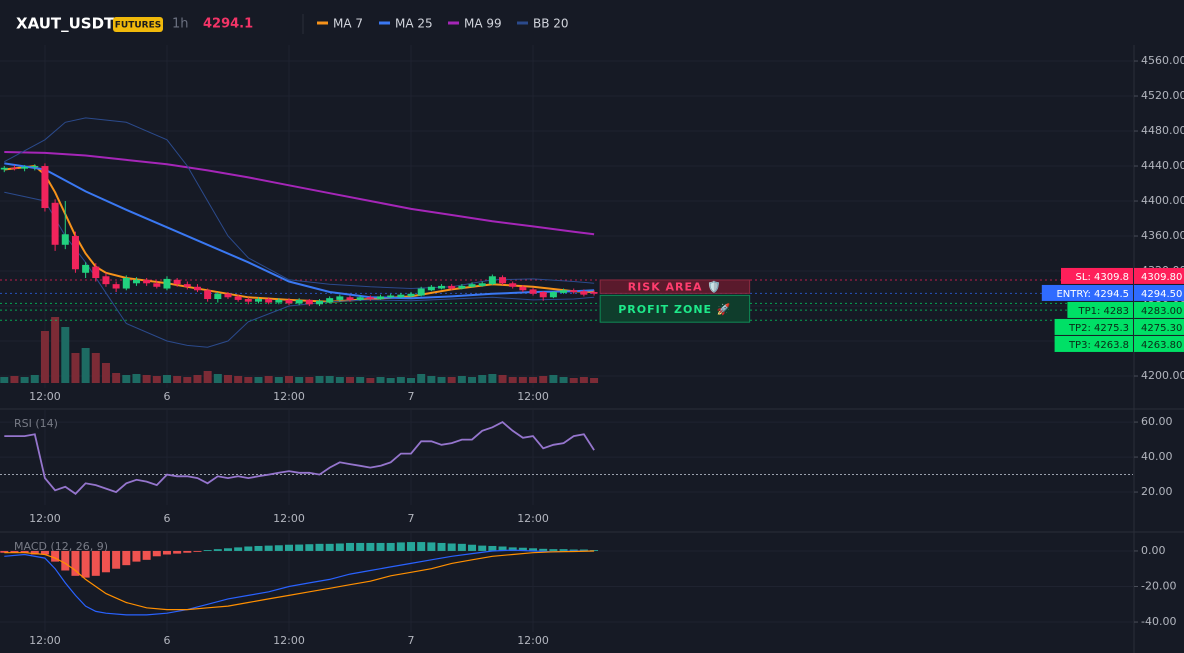 This screenshot has width=1184, height=653. What do you see at coordinates (348, 24) in the screenshot?
I see `legend-label: MA 7` at bounding box center [348, 24].